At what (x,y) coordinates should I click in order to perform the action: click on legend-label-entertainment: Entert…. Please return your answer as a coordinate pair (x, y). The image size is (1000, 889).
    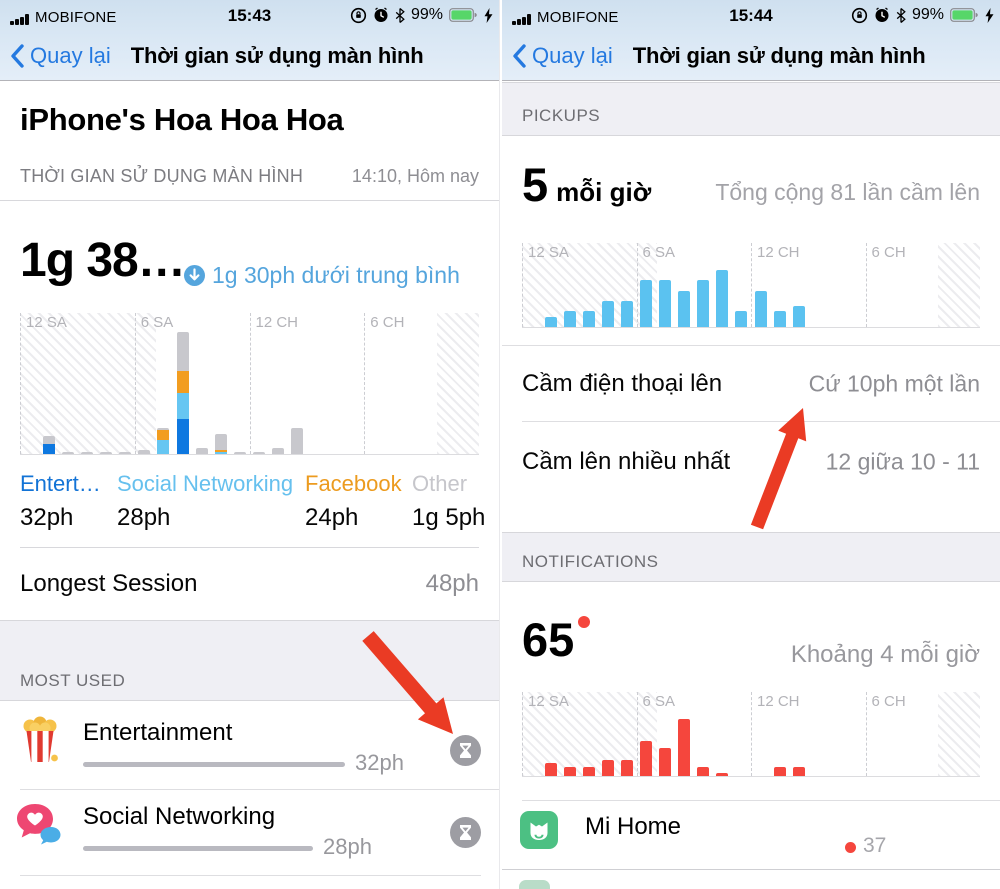
    Looking at the image, I should click on (60, 483).